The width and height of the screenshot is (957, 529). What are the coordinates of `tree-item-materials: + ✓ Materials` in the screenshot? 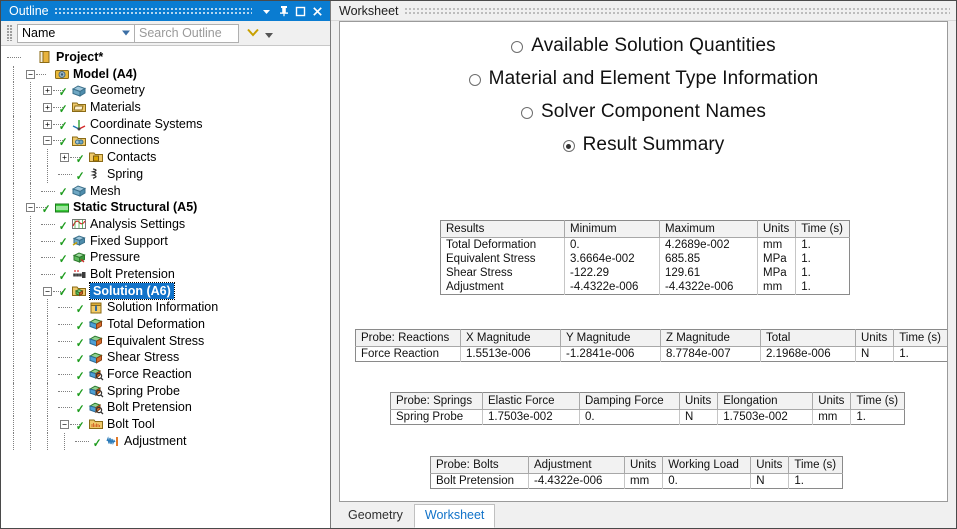 It's located at (165, 107).